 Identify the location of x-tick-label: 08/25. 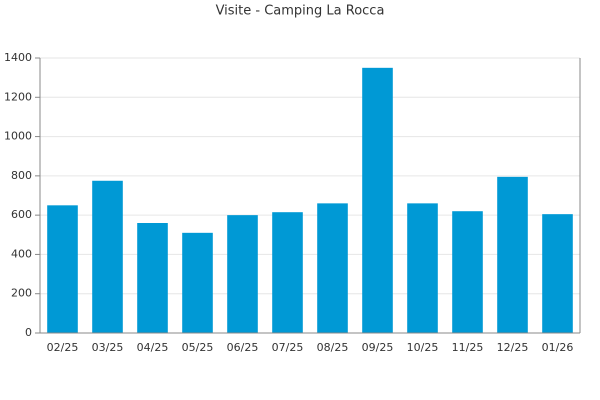
(333, 347).